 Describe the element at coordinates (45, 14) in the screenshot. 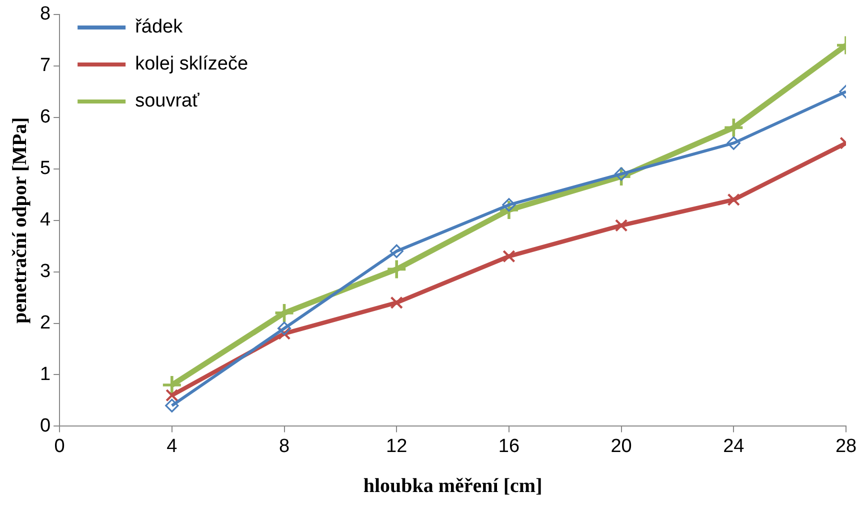

I see `y-tick-label: 8` at that location.